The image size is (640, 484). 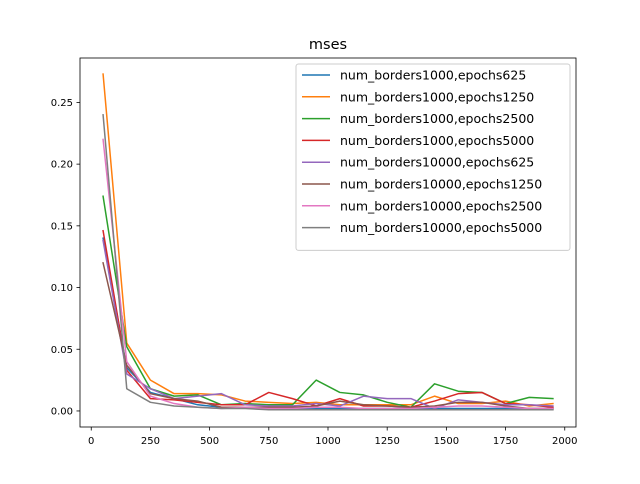 What do you see at coordinates (437, 96) in the screenshot?
I see `legend-label-2: num_borders1000,epochs1250` at bounding box center [437, 96].